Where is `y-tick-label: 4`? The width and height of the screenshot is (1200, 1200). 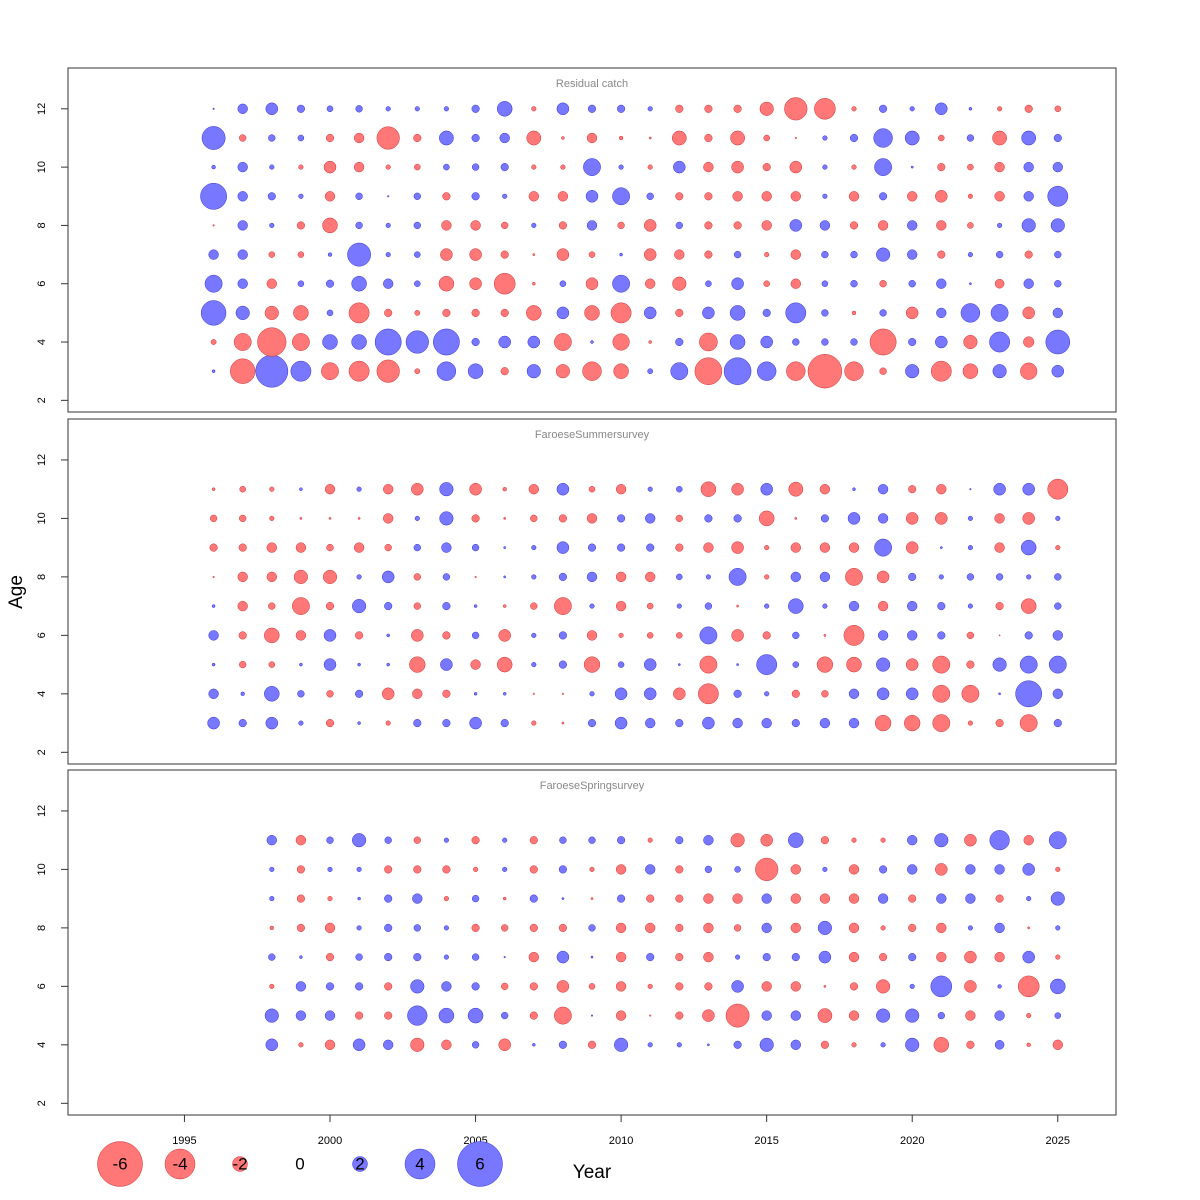
y-tick-label: 4 is located at coordinates (42, 694).